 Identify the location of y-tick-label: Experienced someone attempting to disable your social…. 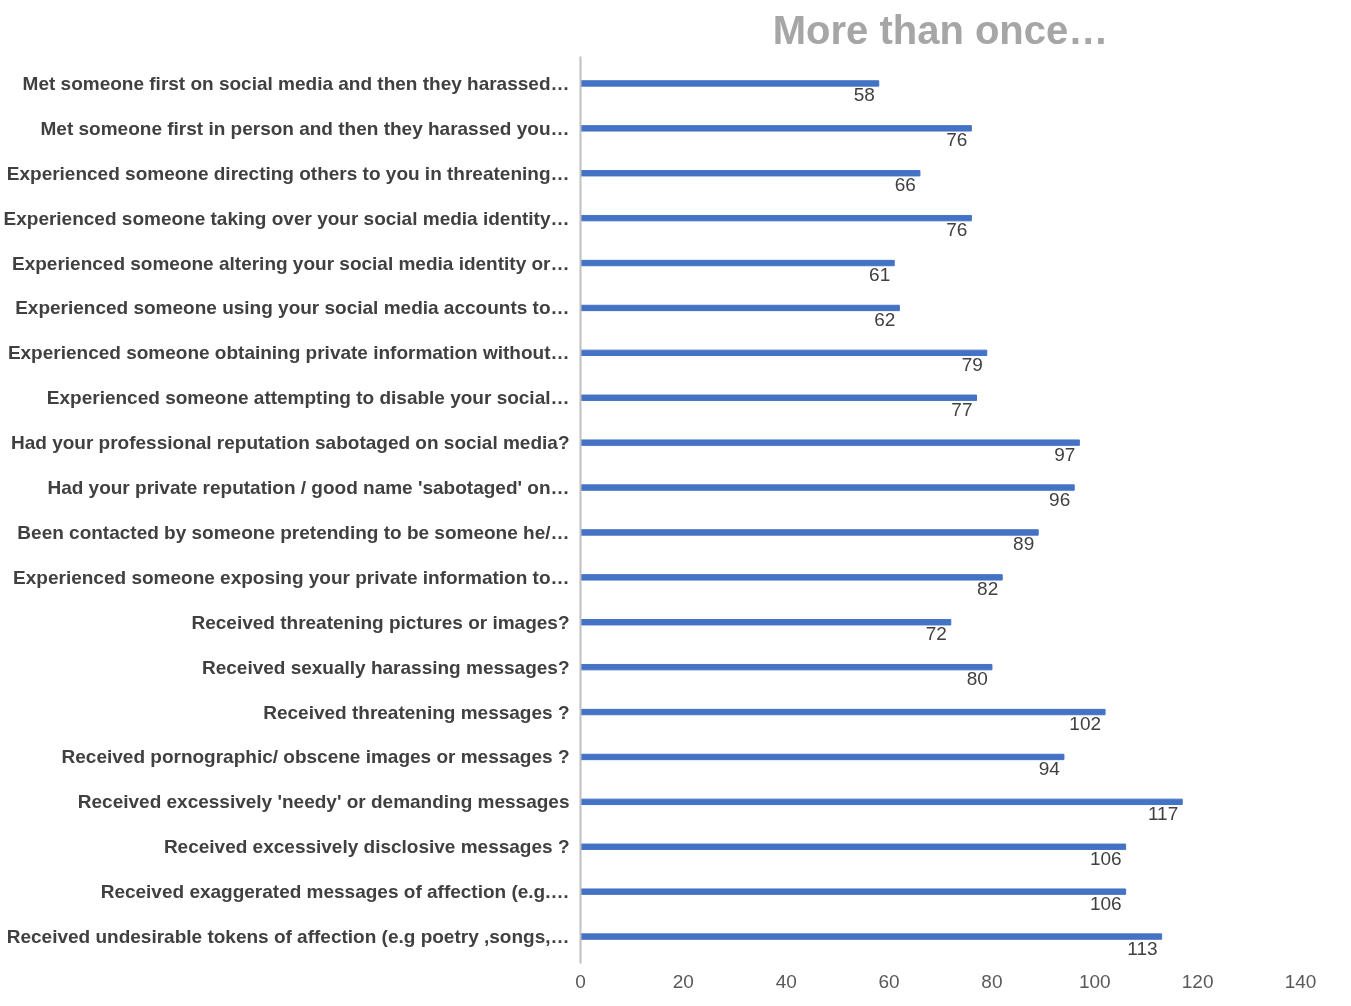
(308, 398).